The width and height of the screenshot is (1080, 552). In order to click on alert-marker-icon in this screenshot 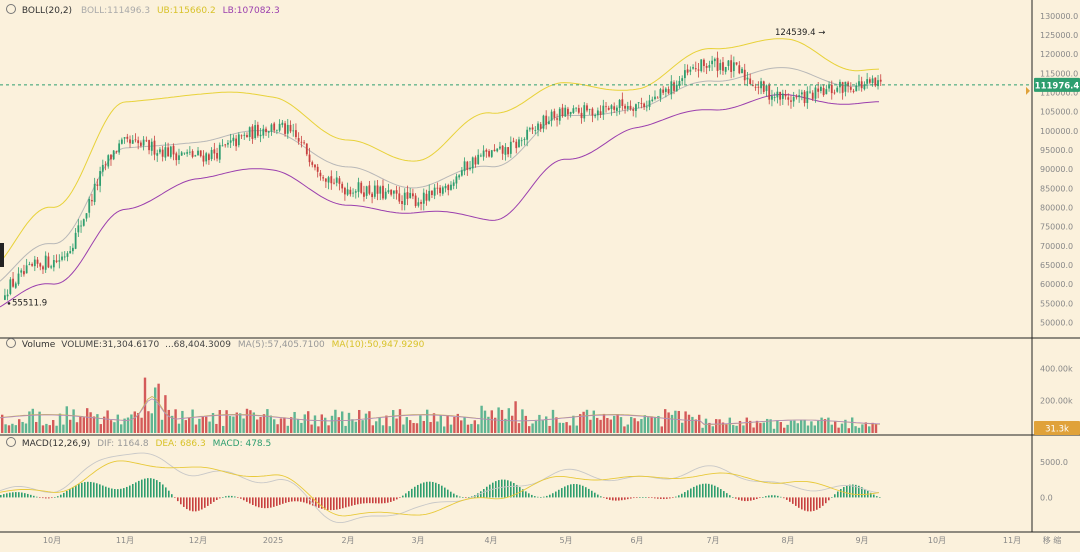, I will do `click(1028, 90)`.